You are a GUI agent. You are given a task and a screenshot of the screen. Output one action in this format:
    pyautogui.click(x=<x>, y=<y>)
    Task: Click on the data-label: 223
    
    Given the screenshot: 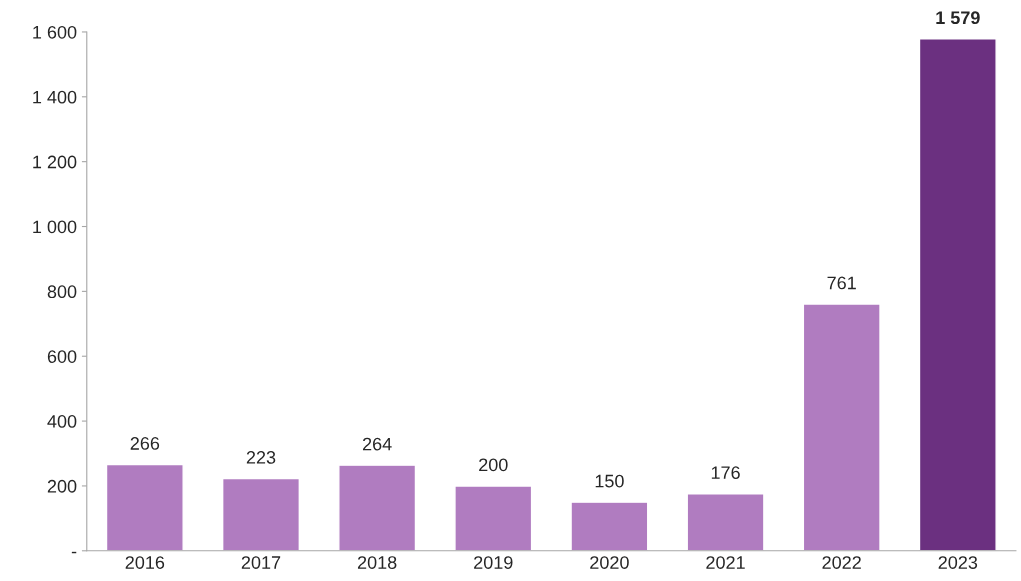 What is the action you would take?
    pyautogui.click(x=261, y=457)
    